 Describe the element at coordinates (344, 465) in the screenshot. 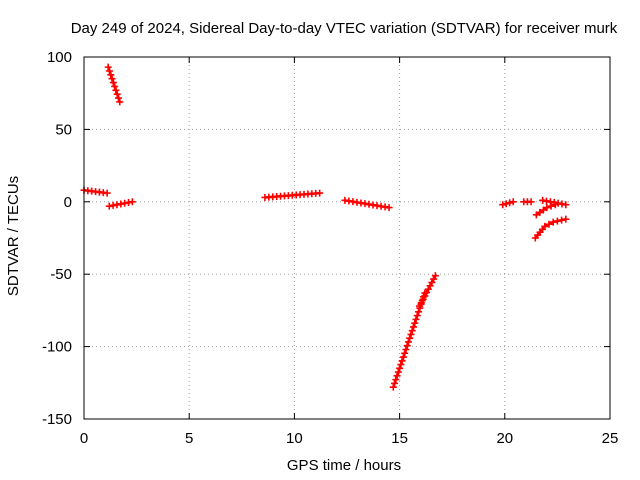

I see `x-axis-label: GPS time / hours` at that location.